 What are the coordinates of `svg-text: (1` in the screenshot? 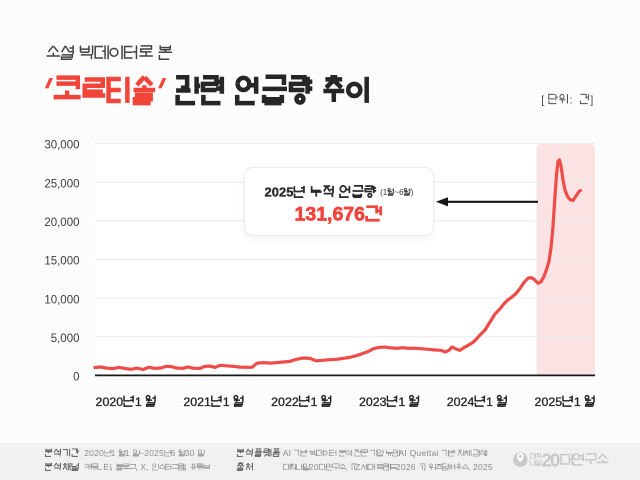 It's located at (384, 192).